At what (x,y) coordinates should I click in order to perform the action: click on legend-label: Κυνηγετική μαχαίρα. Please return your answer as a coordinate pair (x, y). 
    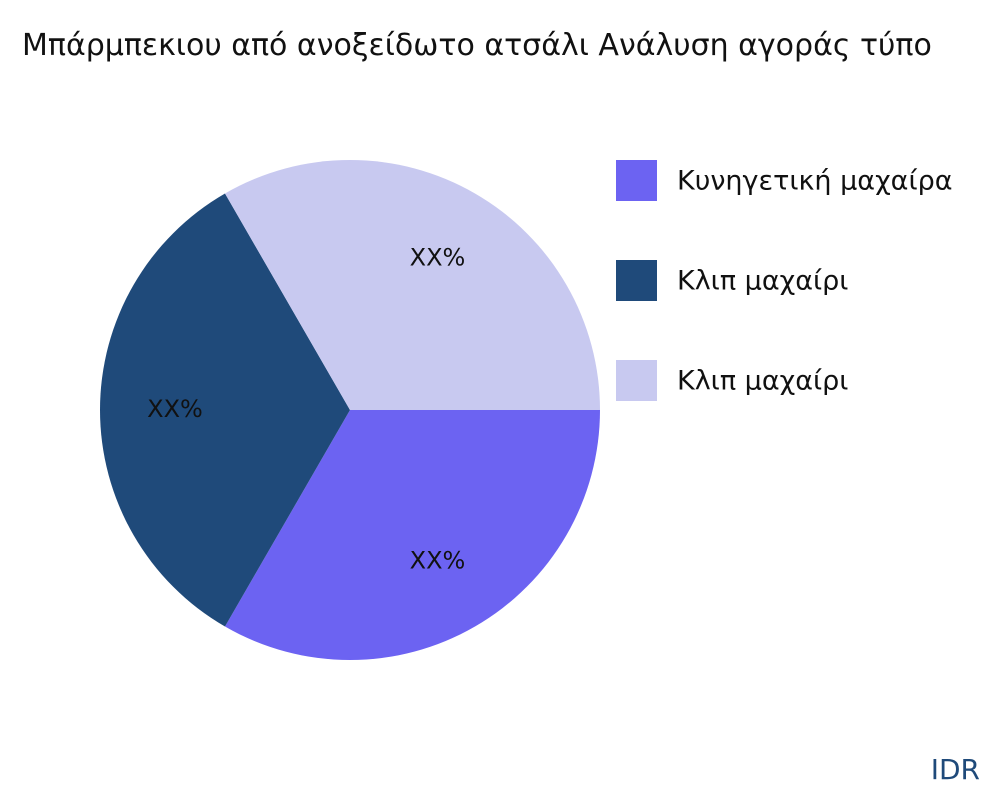
    Looking at the image, I should click on (815, 181).